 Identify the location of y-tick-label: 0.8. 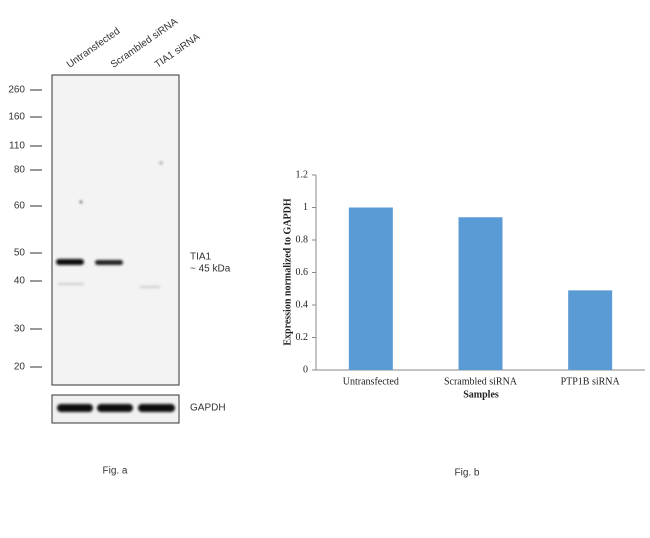
(302, 239).